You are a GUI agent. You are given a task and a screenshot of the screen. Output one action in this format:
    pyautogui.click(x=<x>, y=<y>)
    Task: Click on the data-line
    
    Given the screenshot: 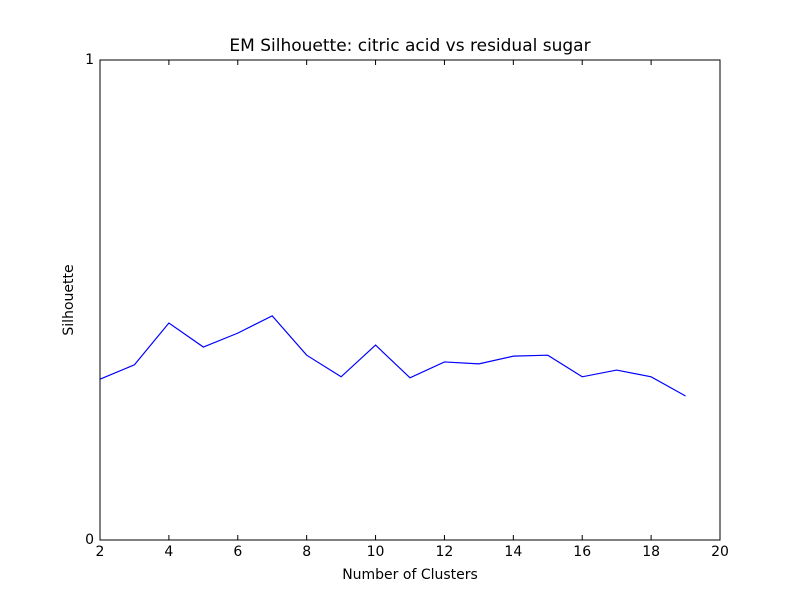 What is the action you would take?
    pyautogui.click(x=392, y=356)
    